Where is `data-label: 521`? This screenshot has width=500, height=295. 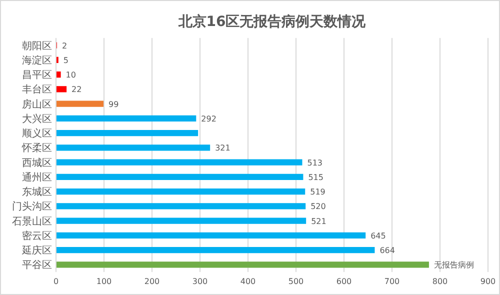
data-label: 521 is located at coordinates (318, 221).